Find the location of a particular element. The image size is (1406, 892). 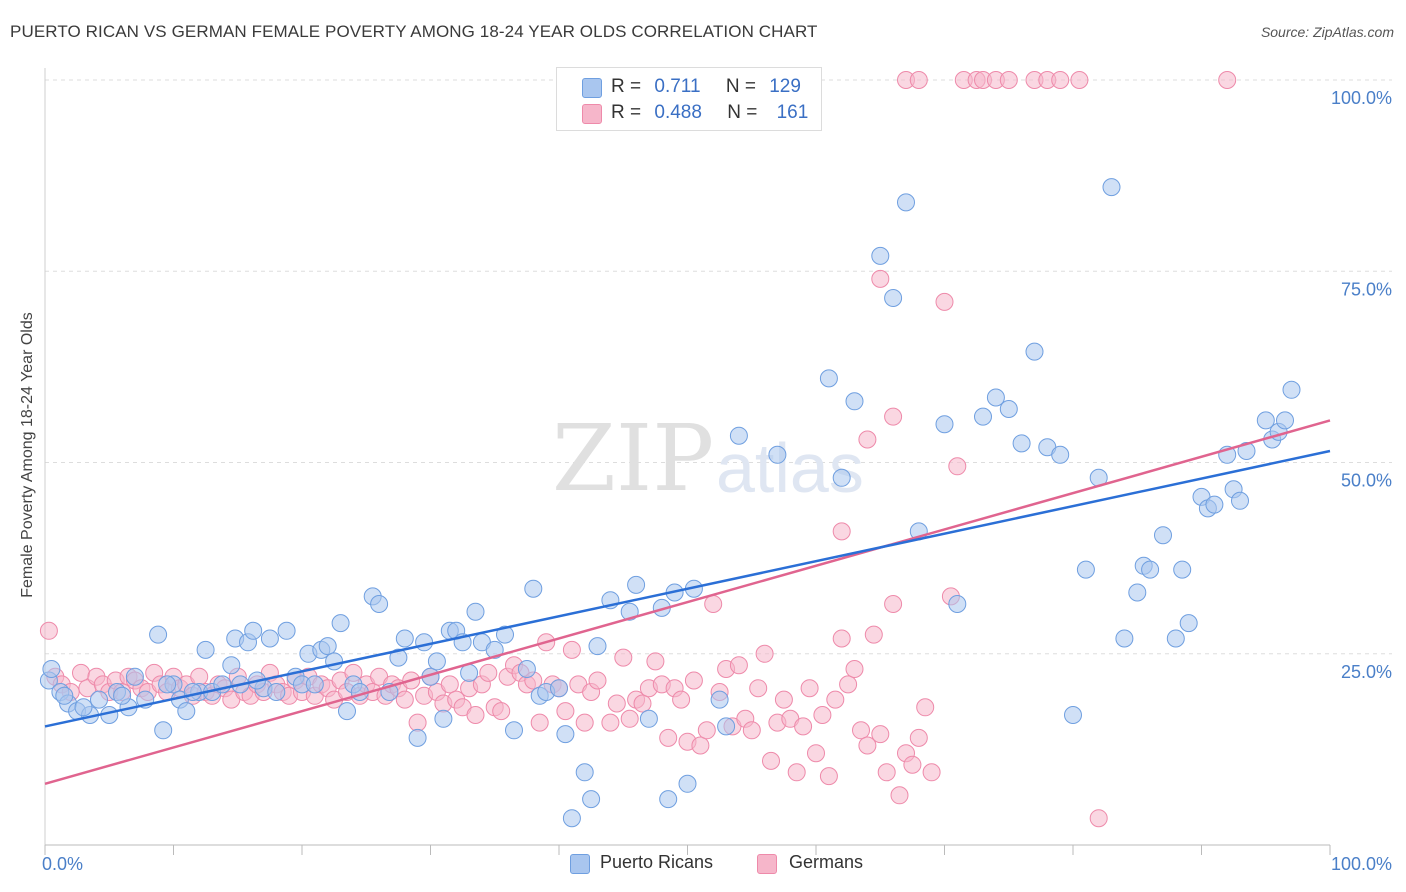

legend-swatch-pink is located at coordinates (592, 114).